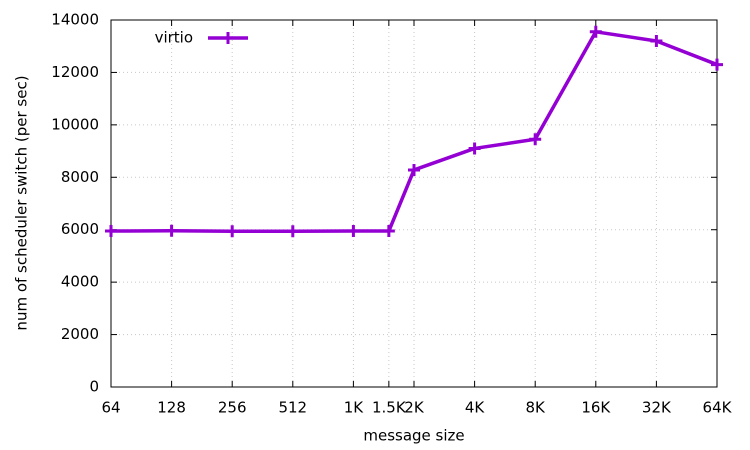  Describe the element at coordinates (413, 436) in the screenshot. I see `x-axis-label: message size` at that location.